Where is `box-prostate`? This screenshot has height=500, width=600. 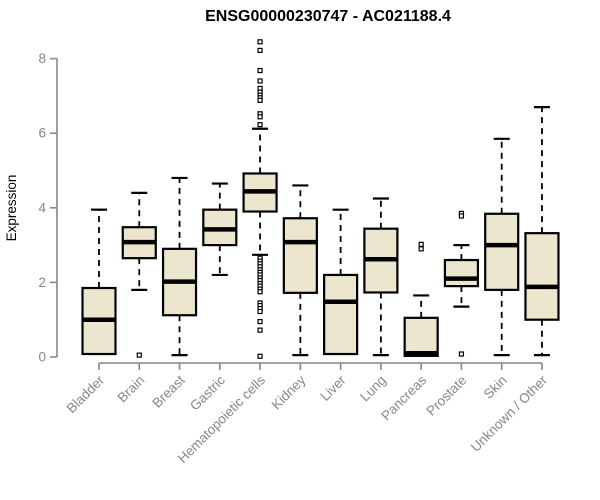 box-prostate is located at coordinates (461, 283).